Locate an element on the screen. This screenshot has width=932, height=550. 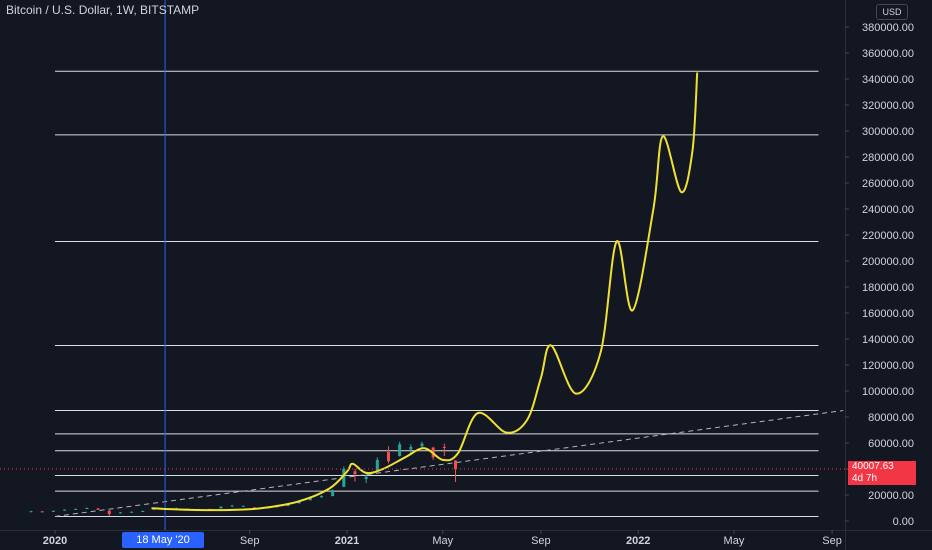
y-tick-label: 220000.00 is located at coordinates (888, 236).